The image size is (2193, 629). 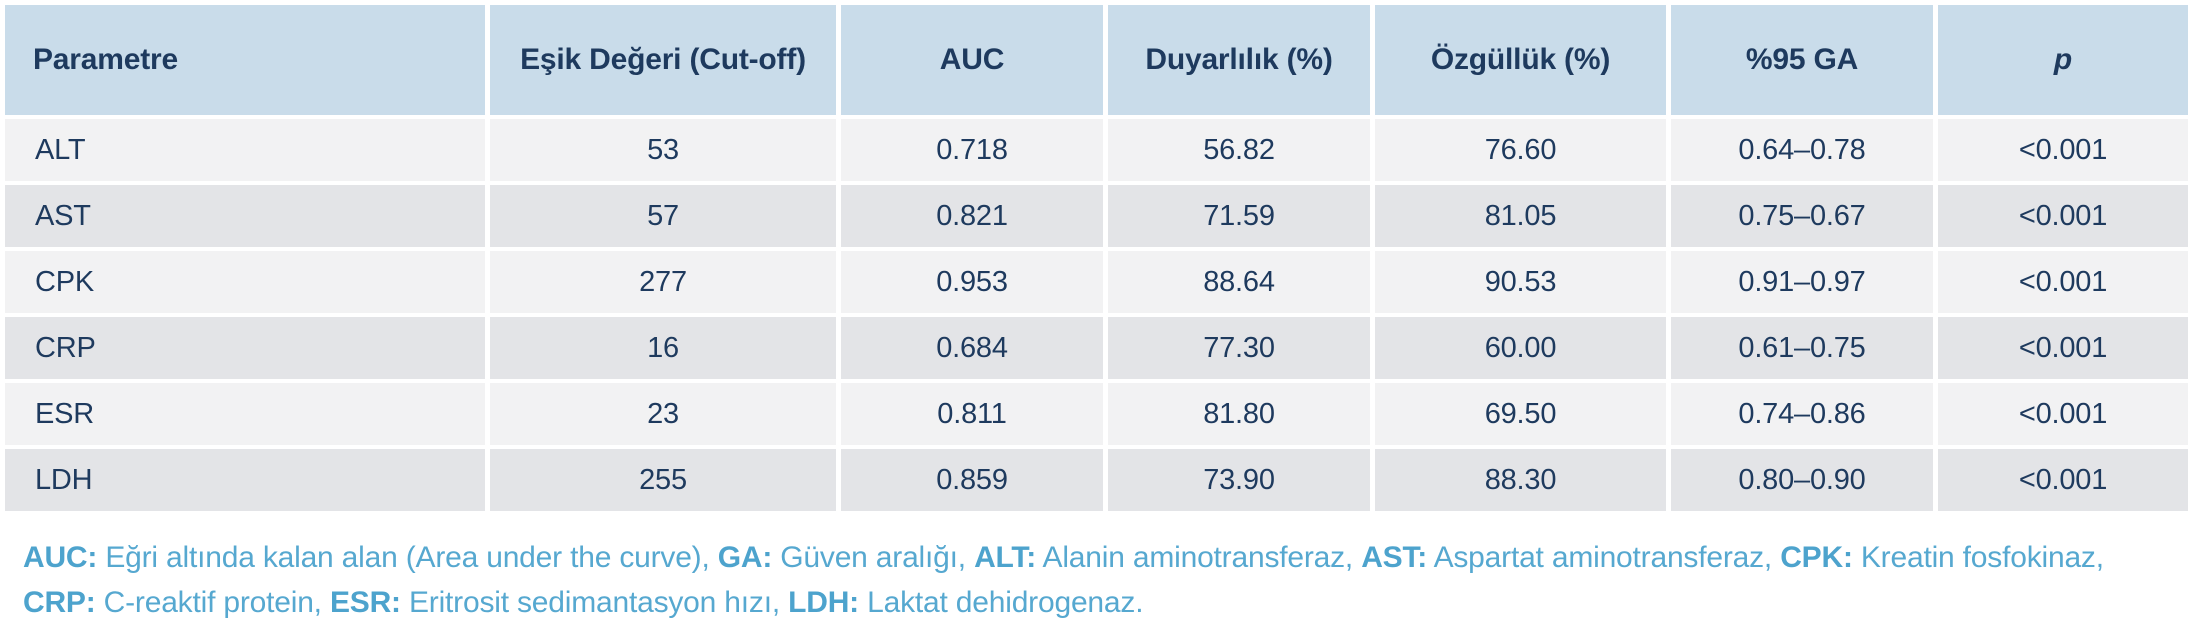 I want to click on abbr-crp: CRP:, so click(x=59, y=602).